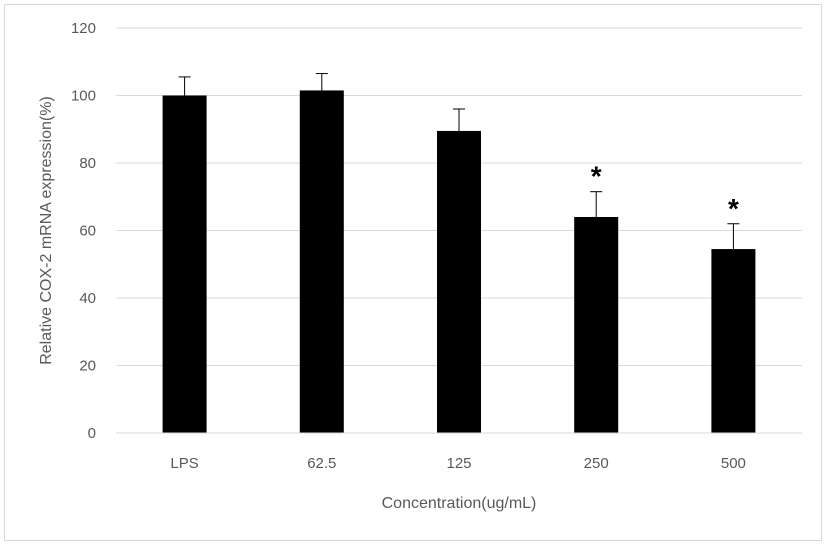 This screenshot has width=827, height=546. Describe the element at coordinates (83, 96) in the screenshot. I see `y-tick-label: 100` at that location.